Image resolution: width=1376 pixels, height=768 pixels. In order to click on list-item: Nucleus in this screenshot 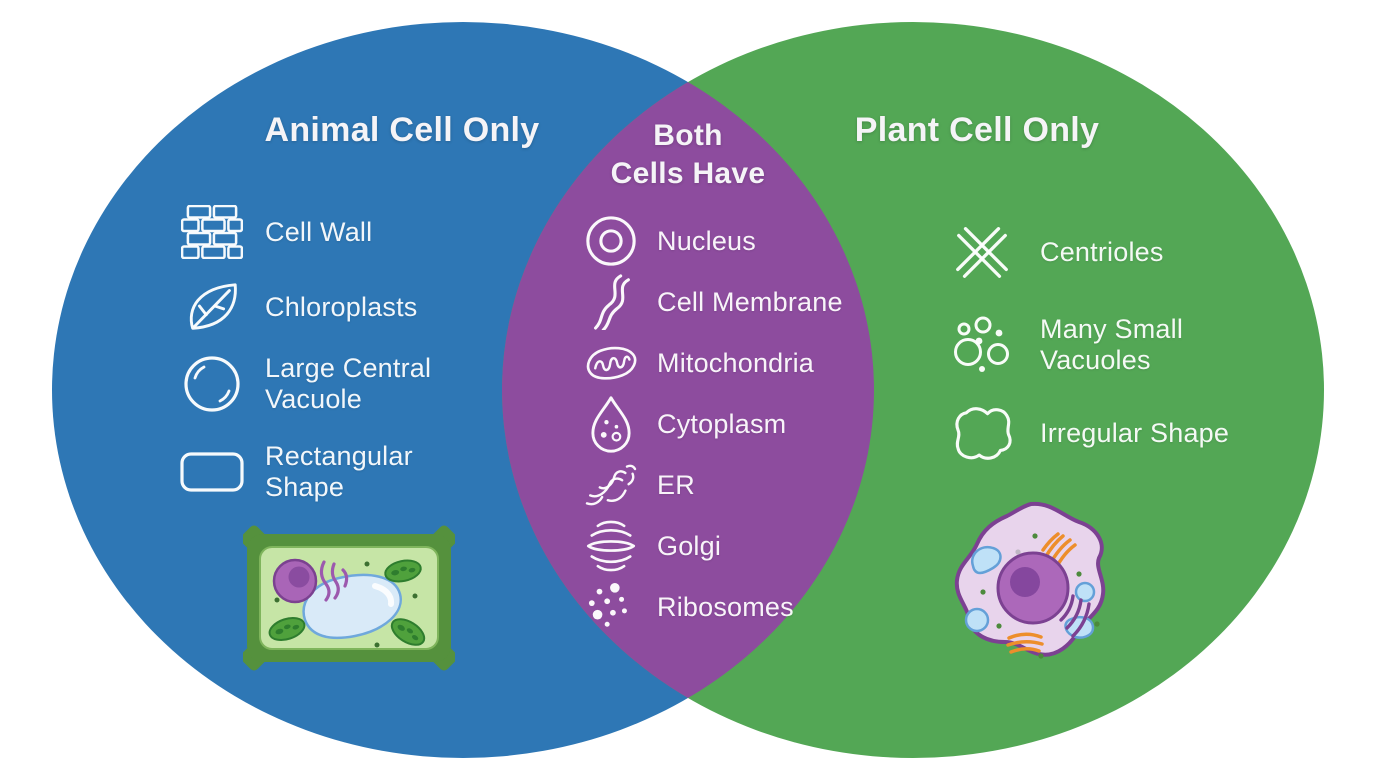, I will do `click(669, 241)`.